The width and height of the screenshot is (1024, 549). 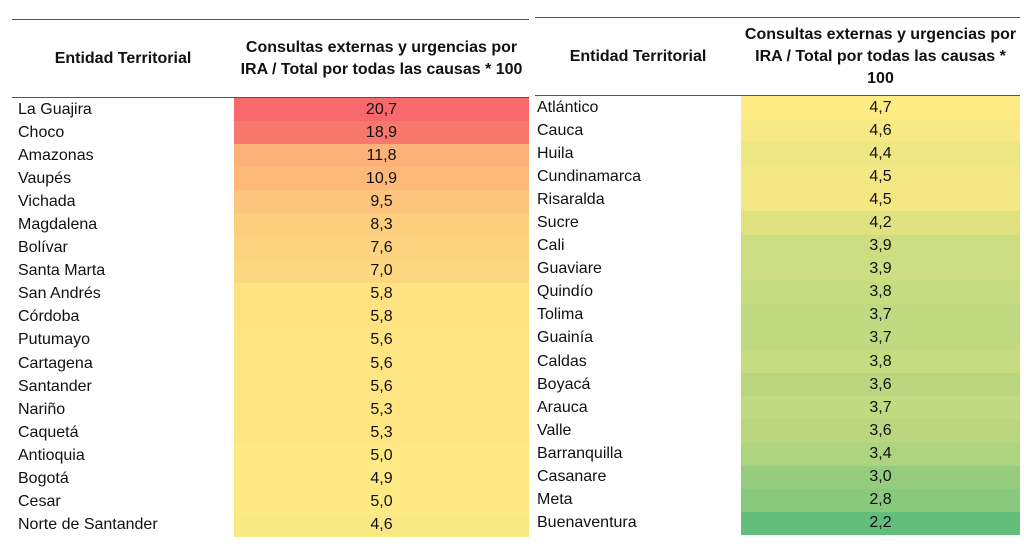 I want to click on table-row: Boyacá 3,6, so click(x=777, y=385).